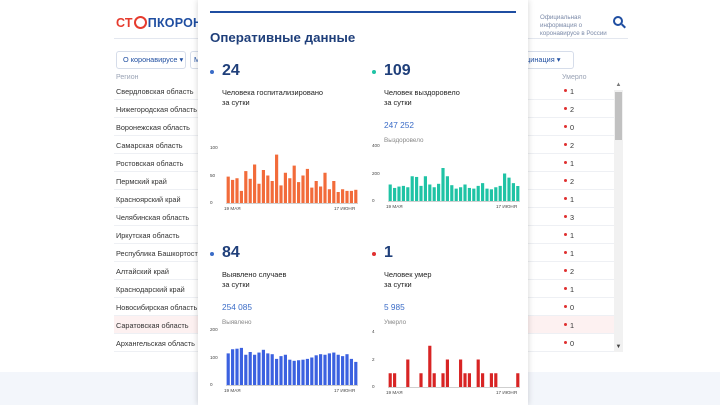 Image resolution: width=720 pixels, height=405 pixels. Describe the element at coordinates (151, 60) in the screenshot. I see `nav-about-coronavirus: О коронавирусе ▾` at that location.